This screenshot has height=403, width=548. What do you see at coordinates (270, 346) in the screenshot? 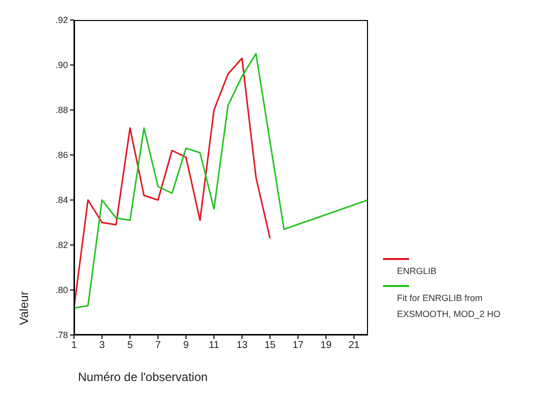
I see `x-tick-label: 15` at bounding box center [270, 346].